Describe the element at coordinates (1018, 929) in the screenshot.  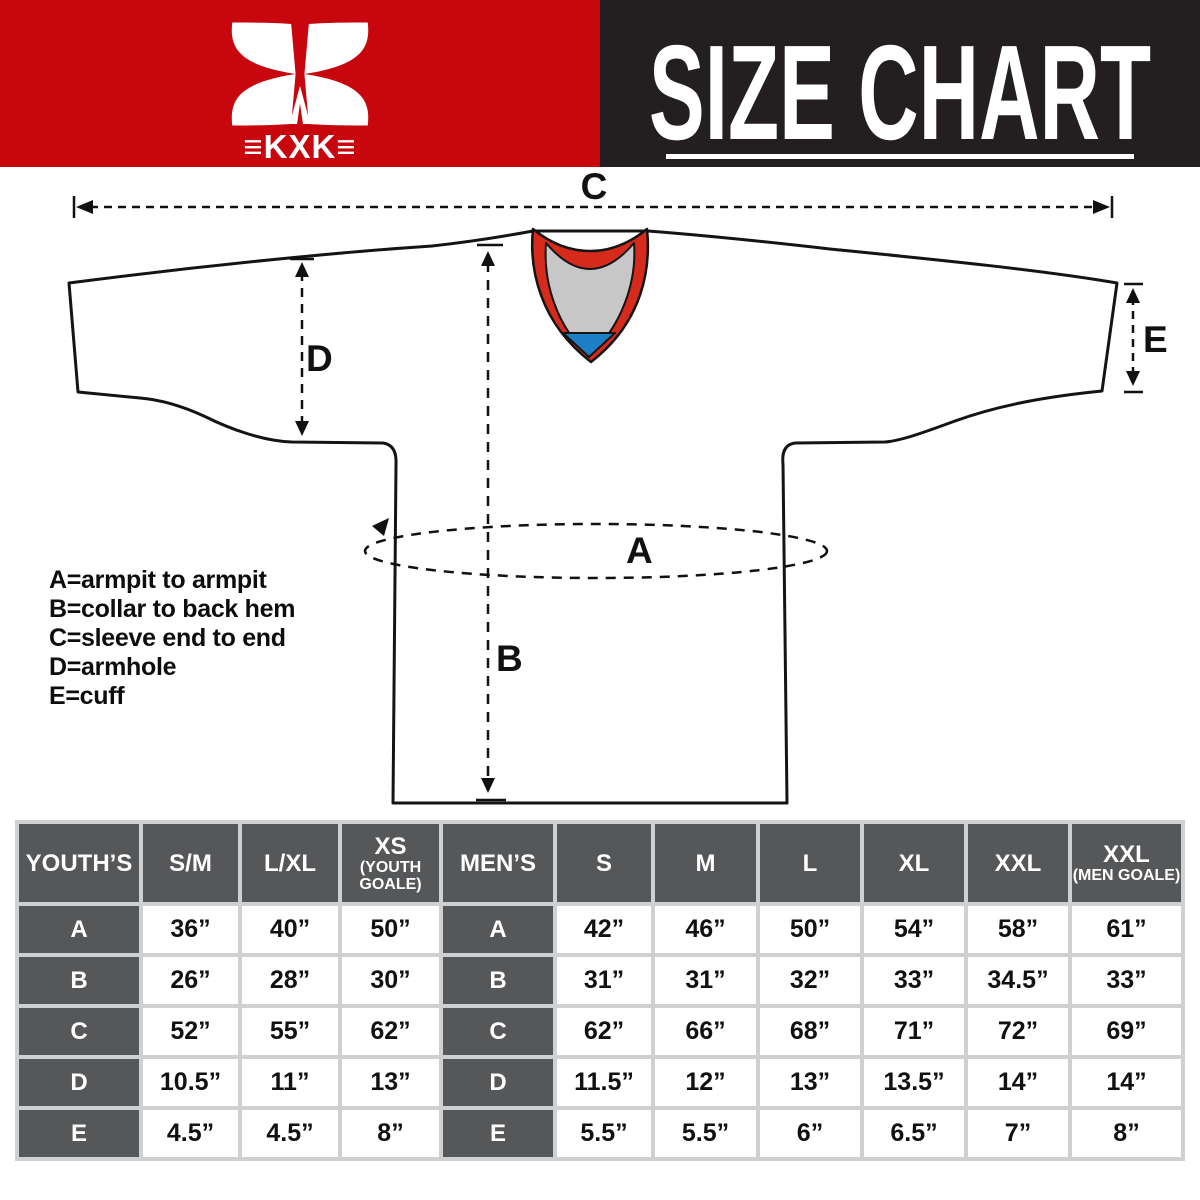
I see `size-value-cell: 58”` at that location.